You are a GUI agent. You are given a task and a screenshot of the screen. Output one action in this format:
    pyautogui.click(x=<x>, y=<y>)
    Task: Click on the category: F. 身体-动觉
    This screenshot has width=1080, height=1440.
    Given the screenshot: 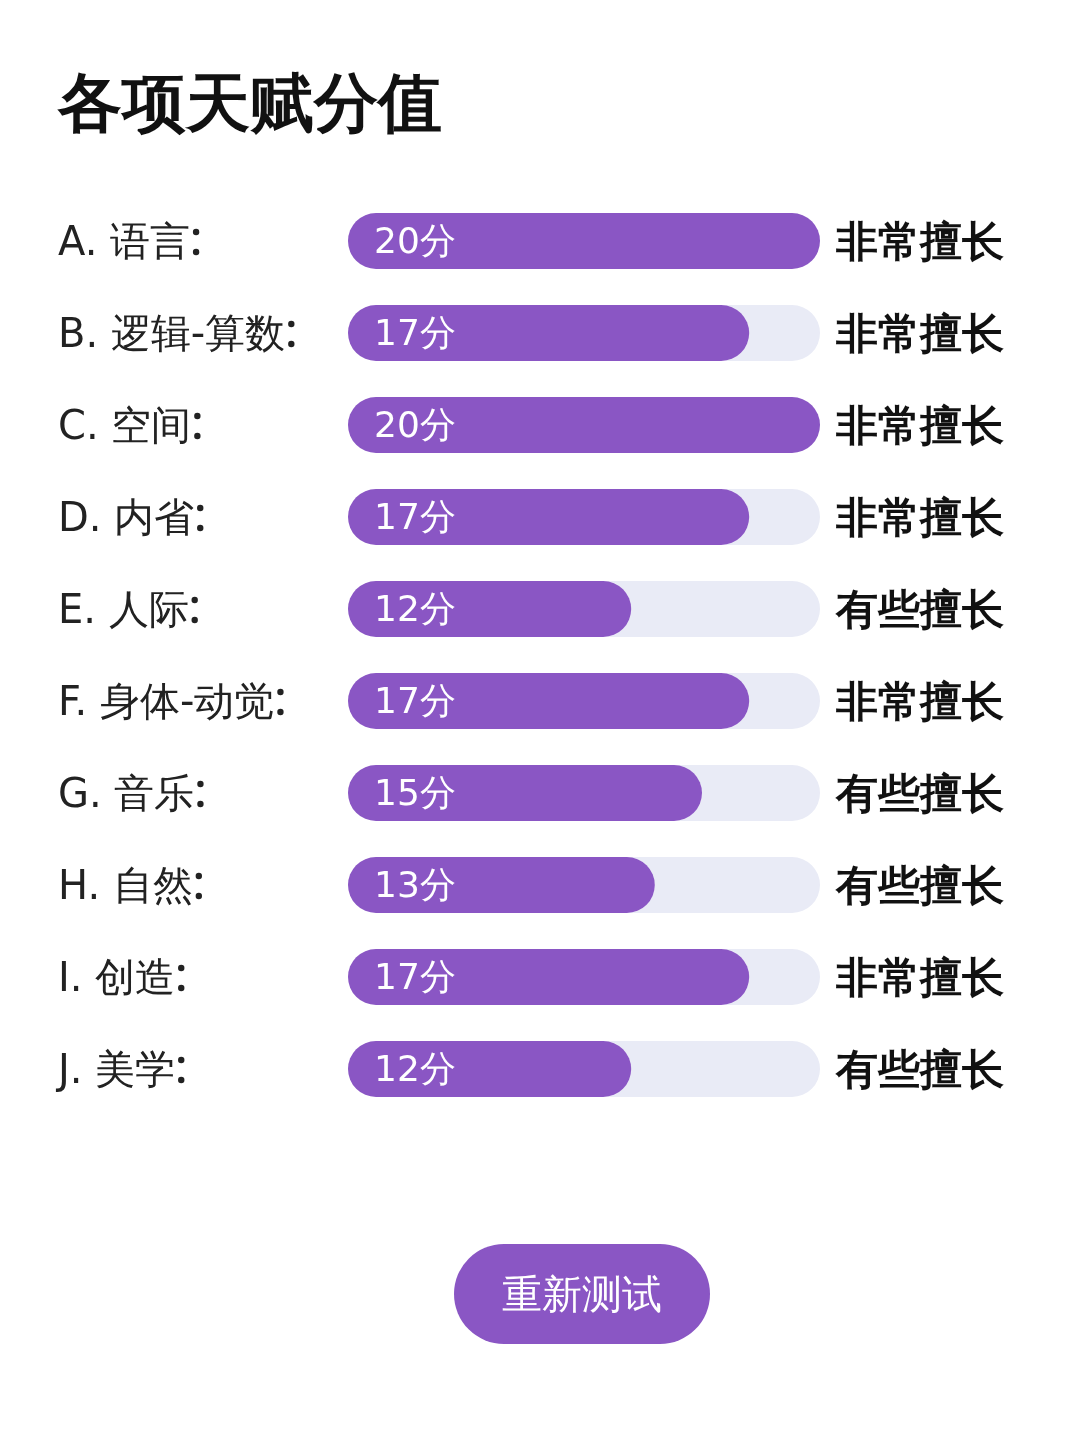 What is the action you would take?
    pyautogui.click(x=166, y=701)
    